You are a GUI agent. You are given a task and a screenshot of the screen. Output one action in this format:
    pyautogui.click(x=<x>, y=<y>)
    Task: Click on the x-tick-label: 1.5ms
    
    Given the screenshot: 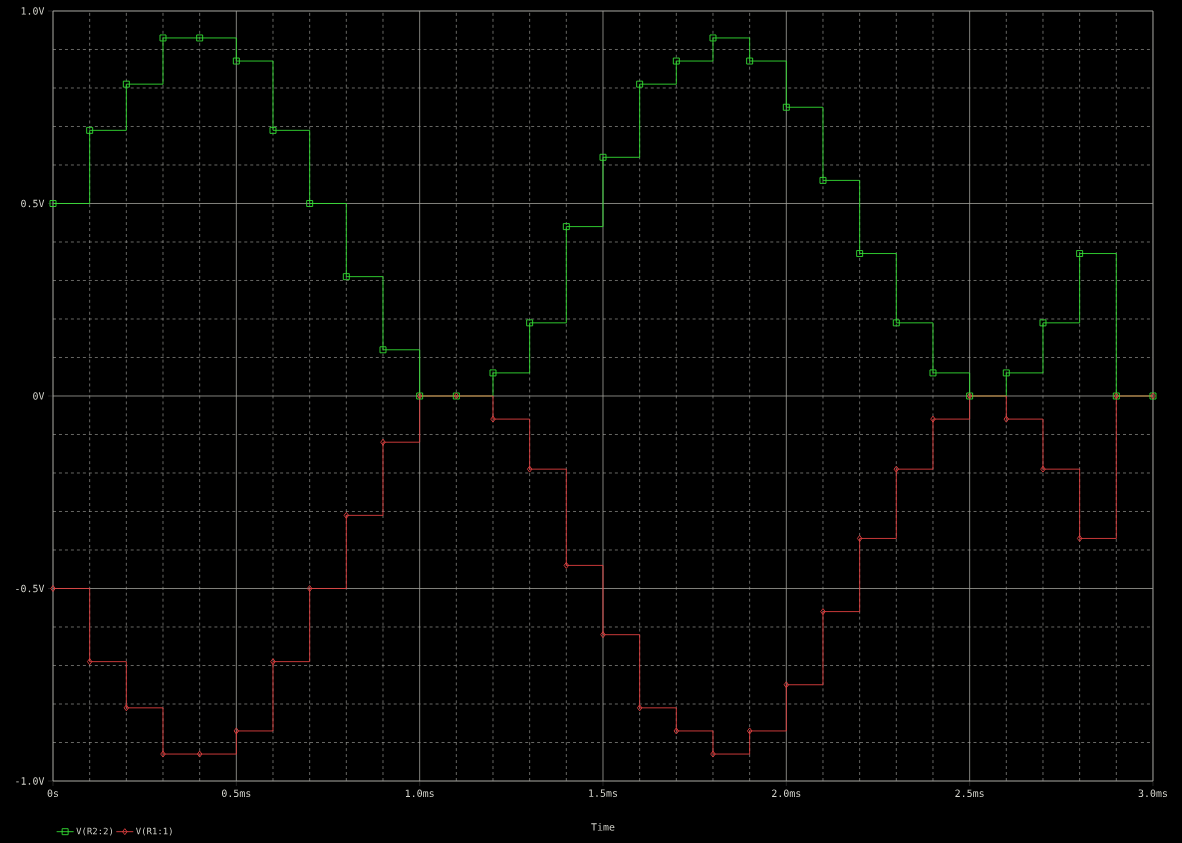 What is the action you would take?
    pyautogui.click(x=603, y=793)
    